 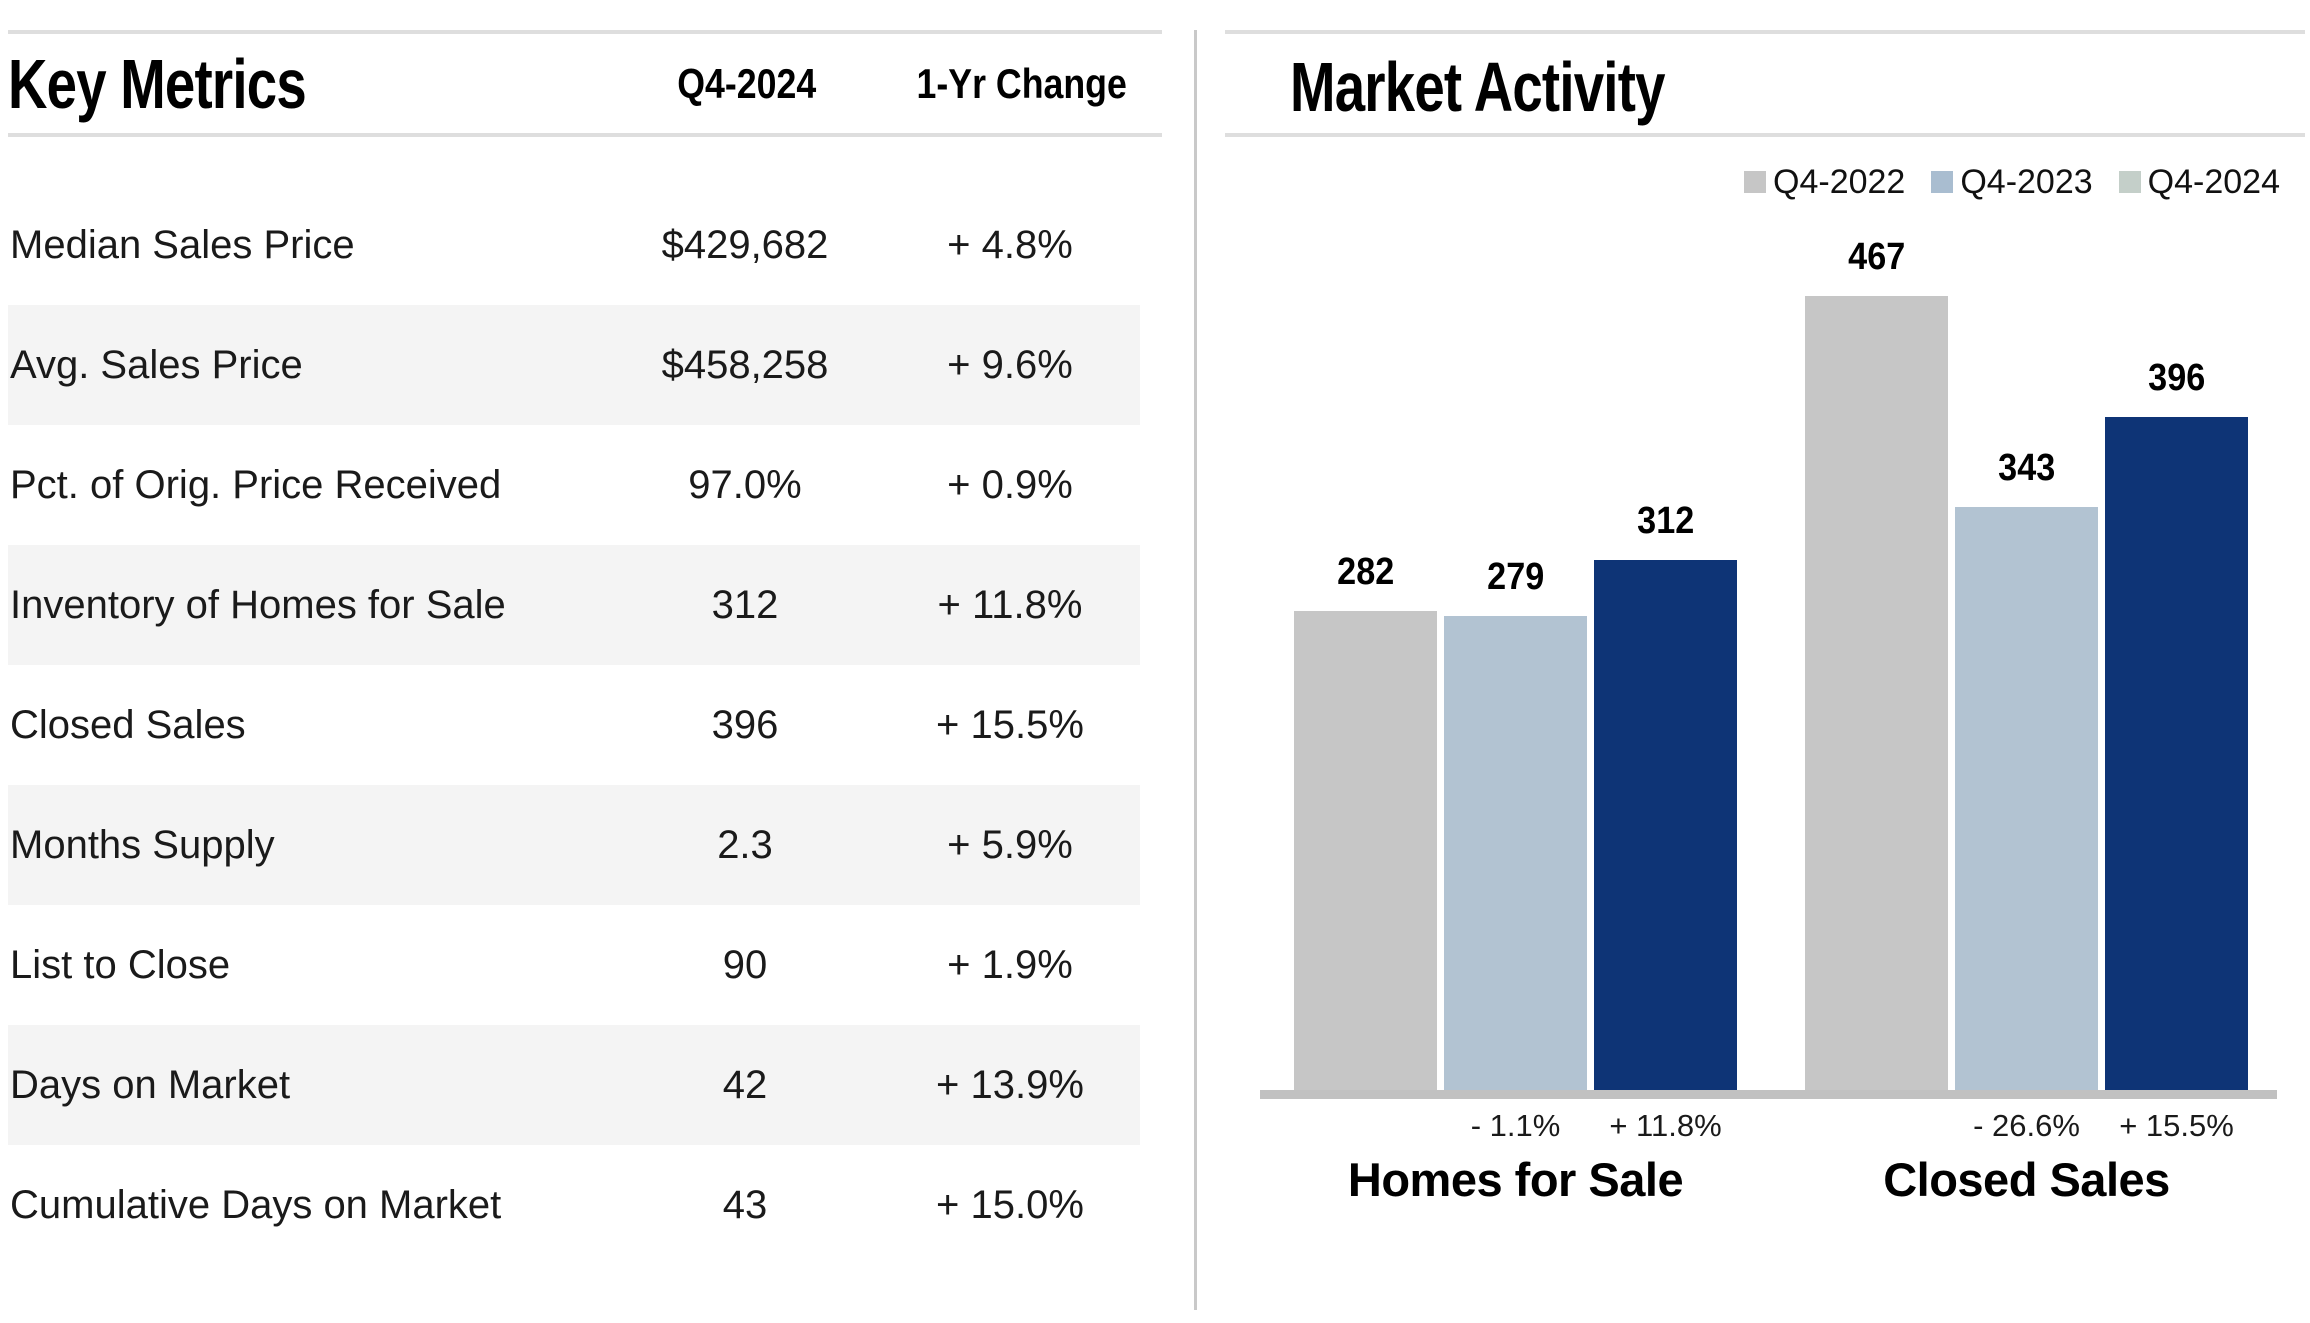 I want to click on column-header-period-cell: Q4-2024, so click(x=747, y=84).